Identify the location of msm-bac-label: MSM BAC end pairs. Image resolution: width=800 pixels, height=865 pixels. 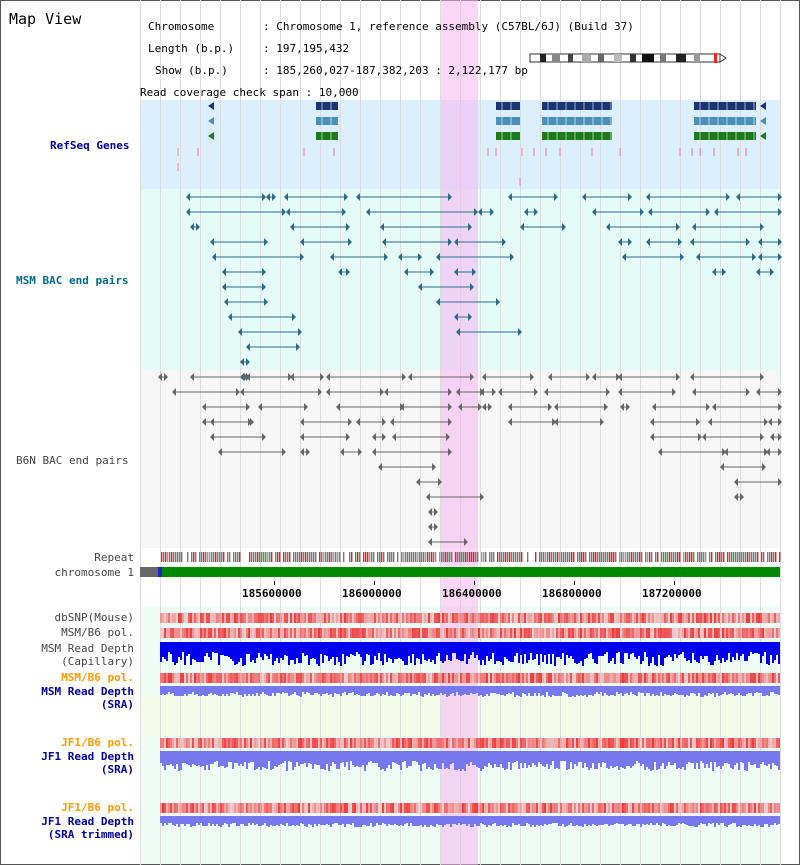
(72, 280).